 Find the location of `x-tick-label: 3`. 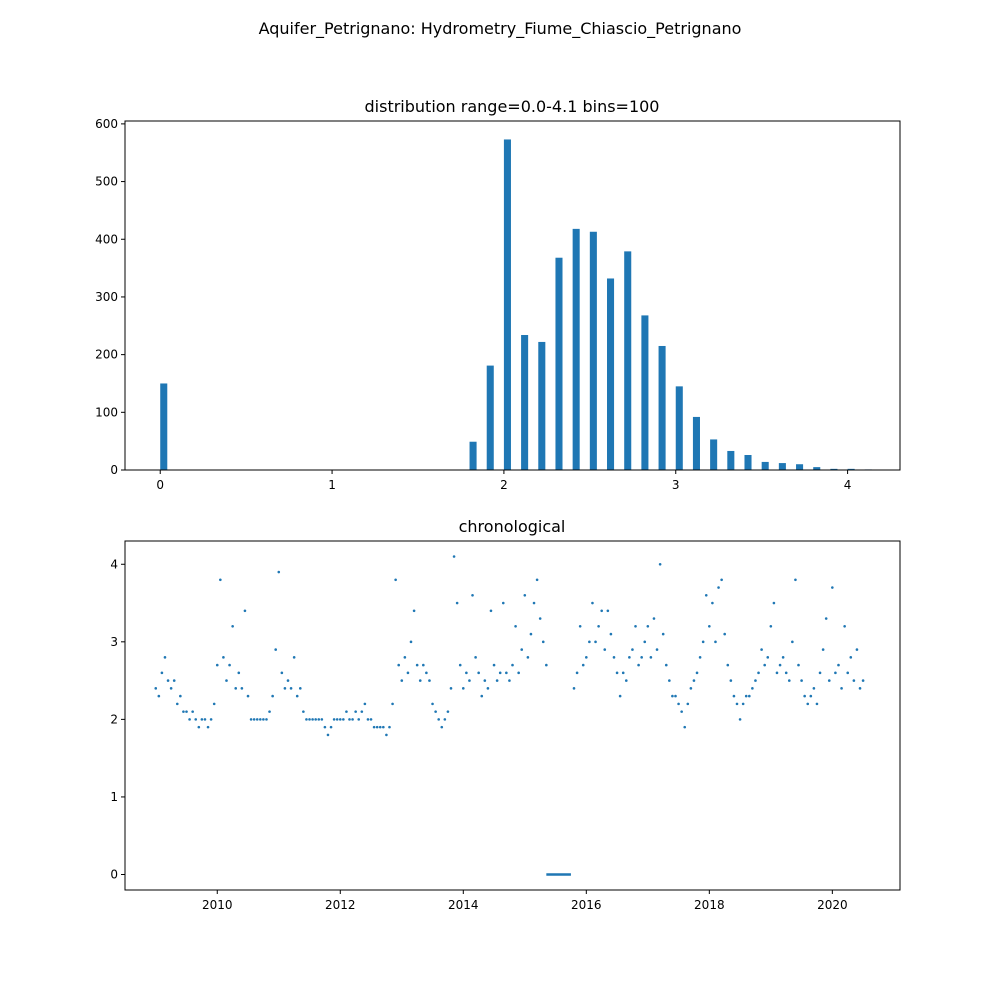

x-tick-label: 3 is located at coordinates (676, 485).